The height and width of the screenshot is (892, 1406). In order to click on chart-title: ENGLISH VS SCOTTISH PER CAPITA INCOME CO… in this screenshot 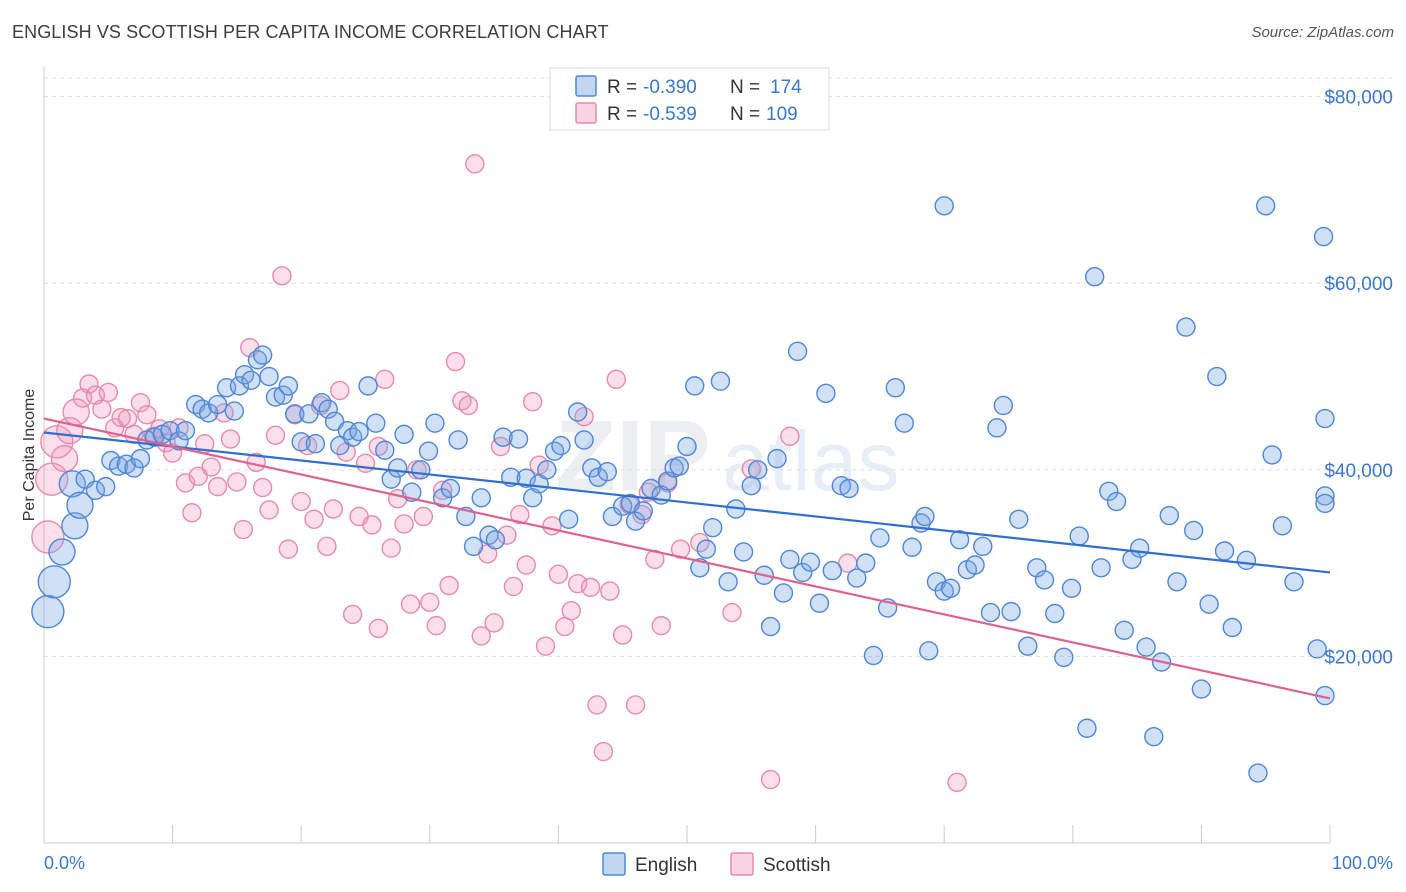, I will do `click(310, 32)`.